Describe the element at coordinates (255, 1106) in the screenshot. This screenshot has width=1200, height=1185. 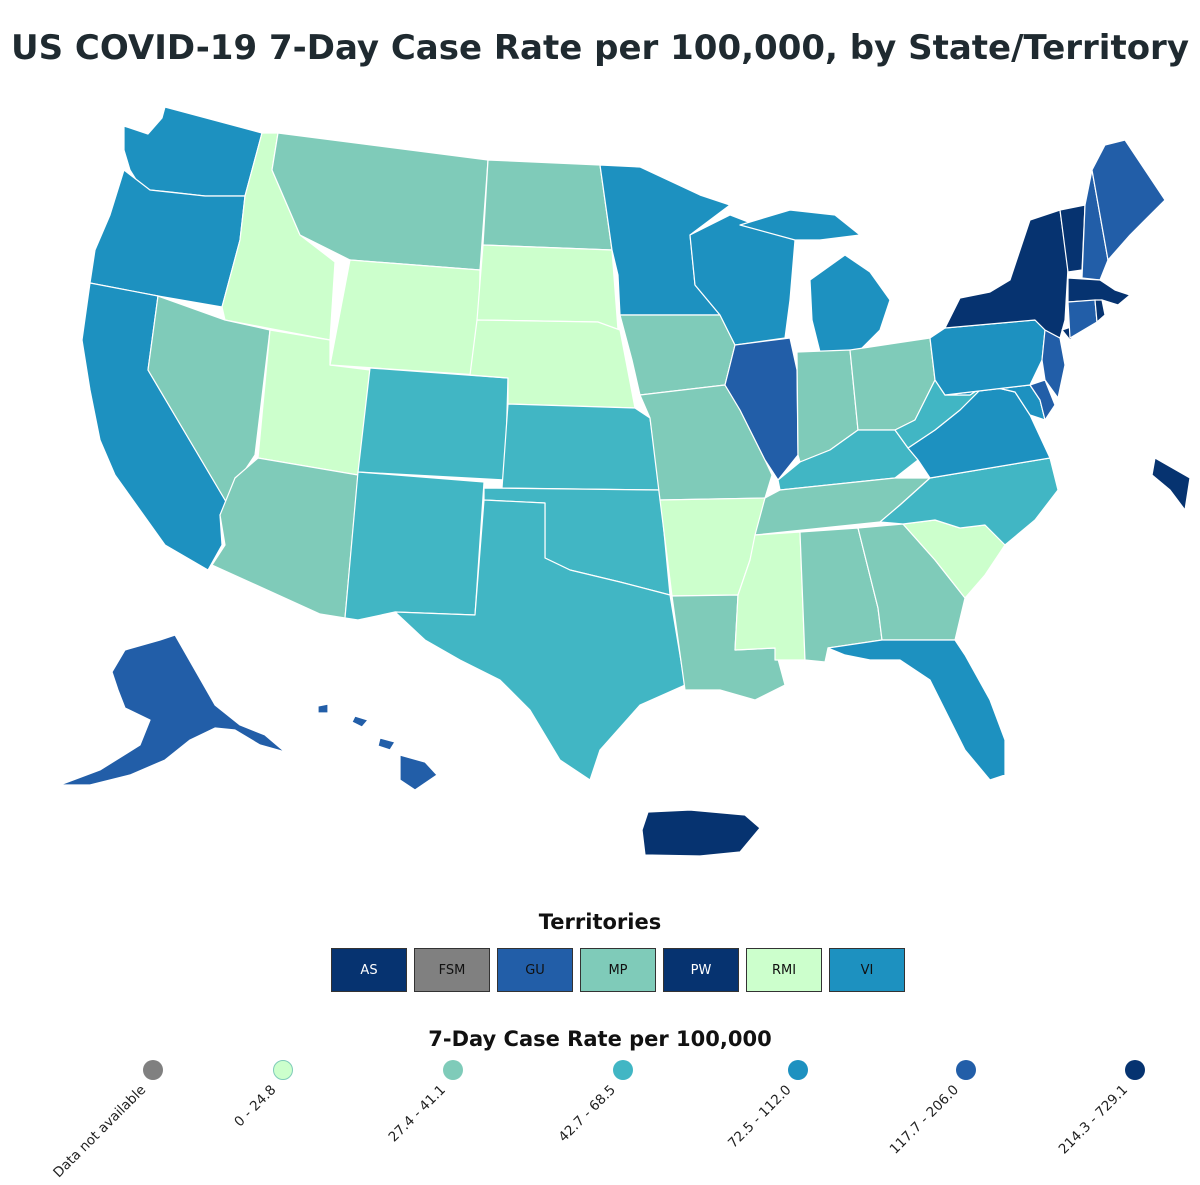
I see `legend-label: 0 - 24.8` at that location.